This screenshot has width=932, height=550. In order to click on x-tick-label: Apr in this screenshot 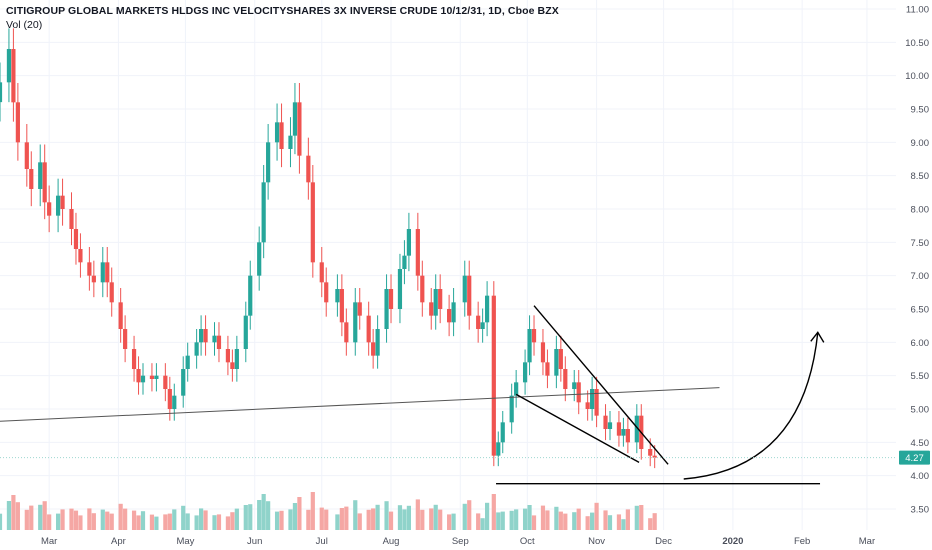, I will do `click(118, 541)`.